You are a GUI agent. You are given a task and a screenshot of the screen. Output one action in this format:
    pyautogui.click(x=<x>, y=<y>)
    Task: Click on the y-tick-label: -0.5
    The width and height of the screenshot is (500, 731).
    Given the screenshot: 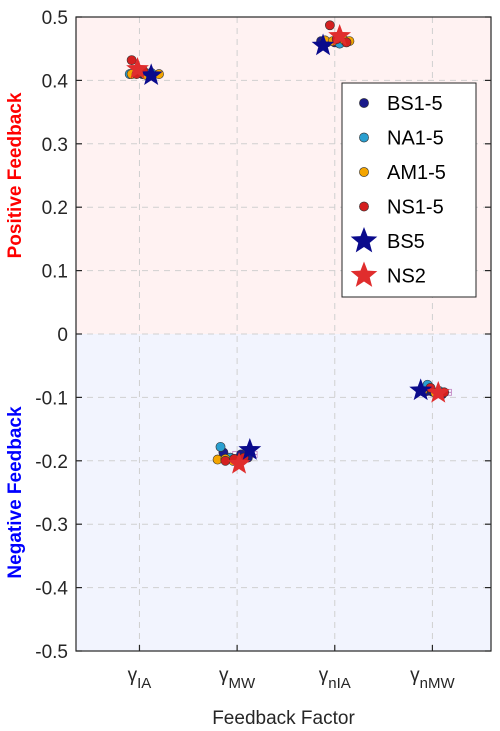 What is the action you would take?
    pyautogui.click(x=51, y=652)
    